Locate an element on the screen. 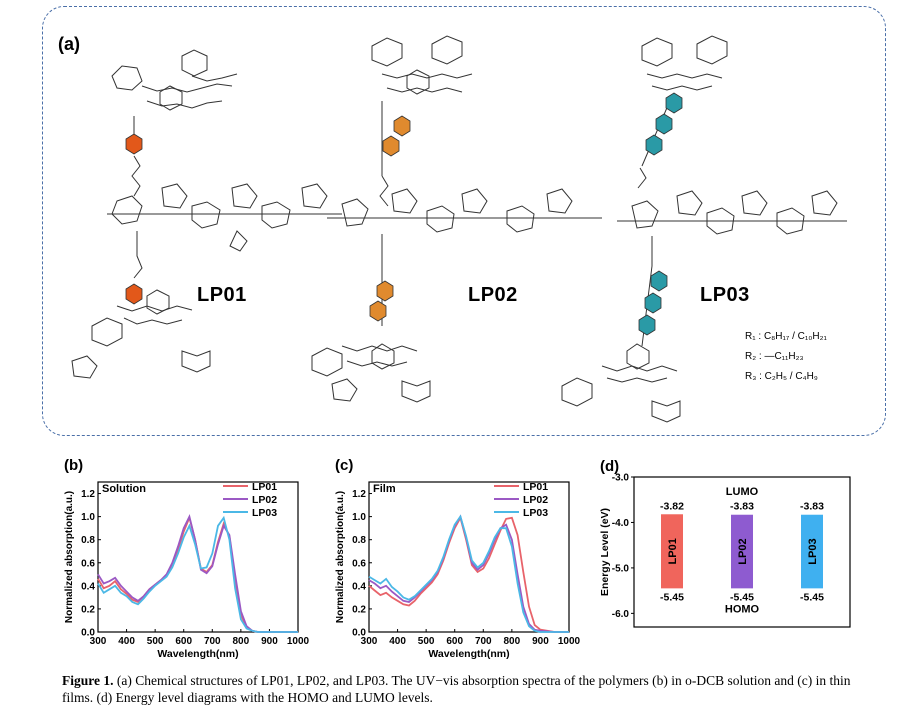  label-lp02: LP02 is located at coordinates (493, 295).